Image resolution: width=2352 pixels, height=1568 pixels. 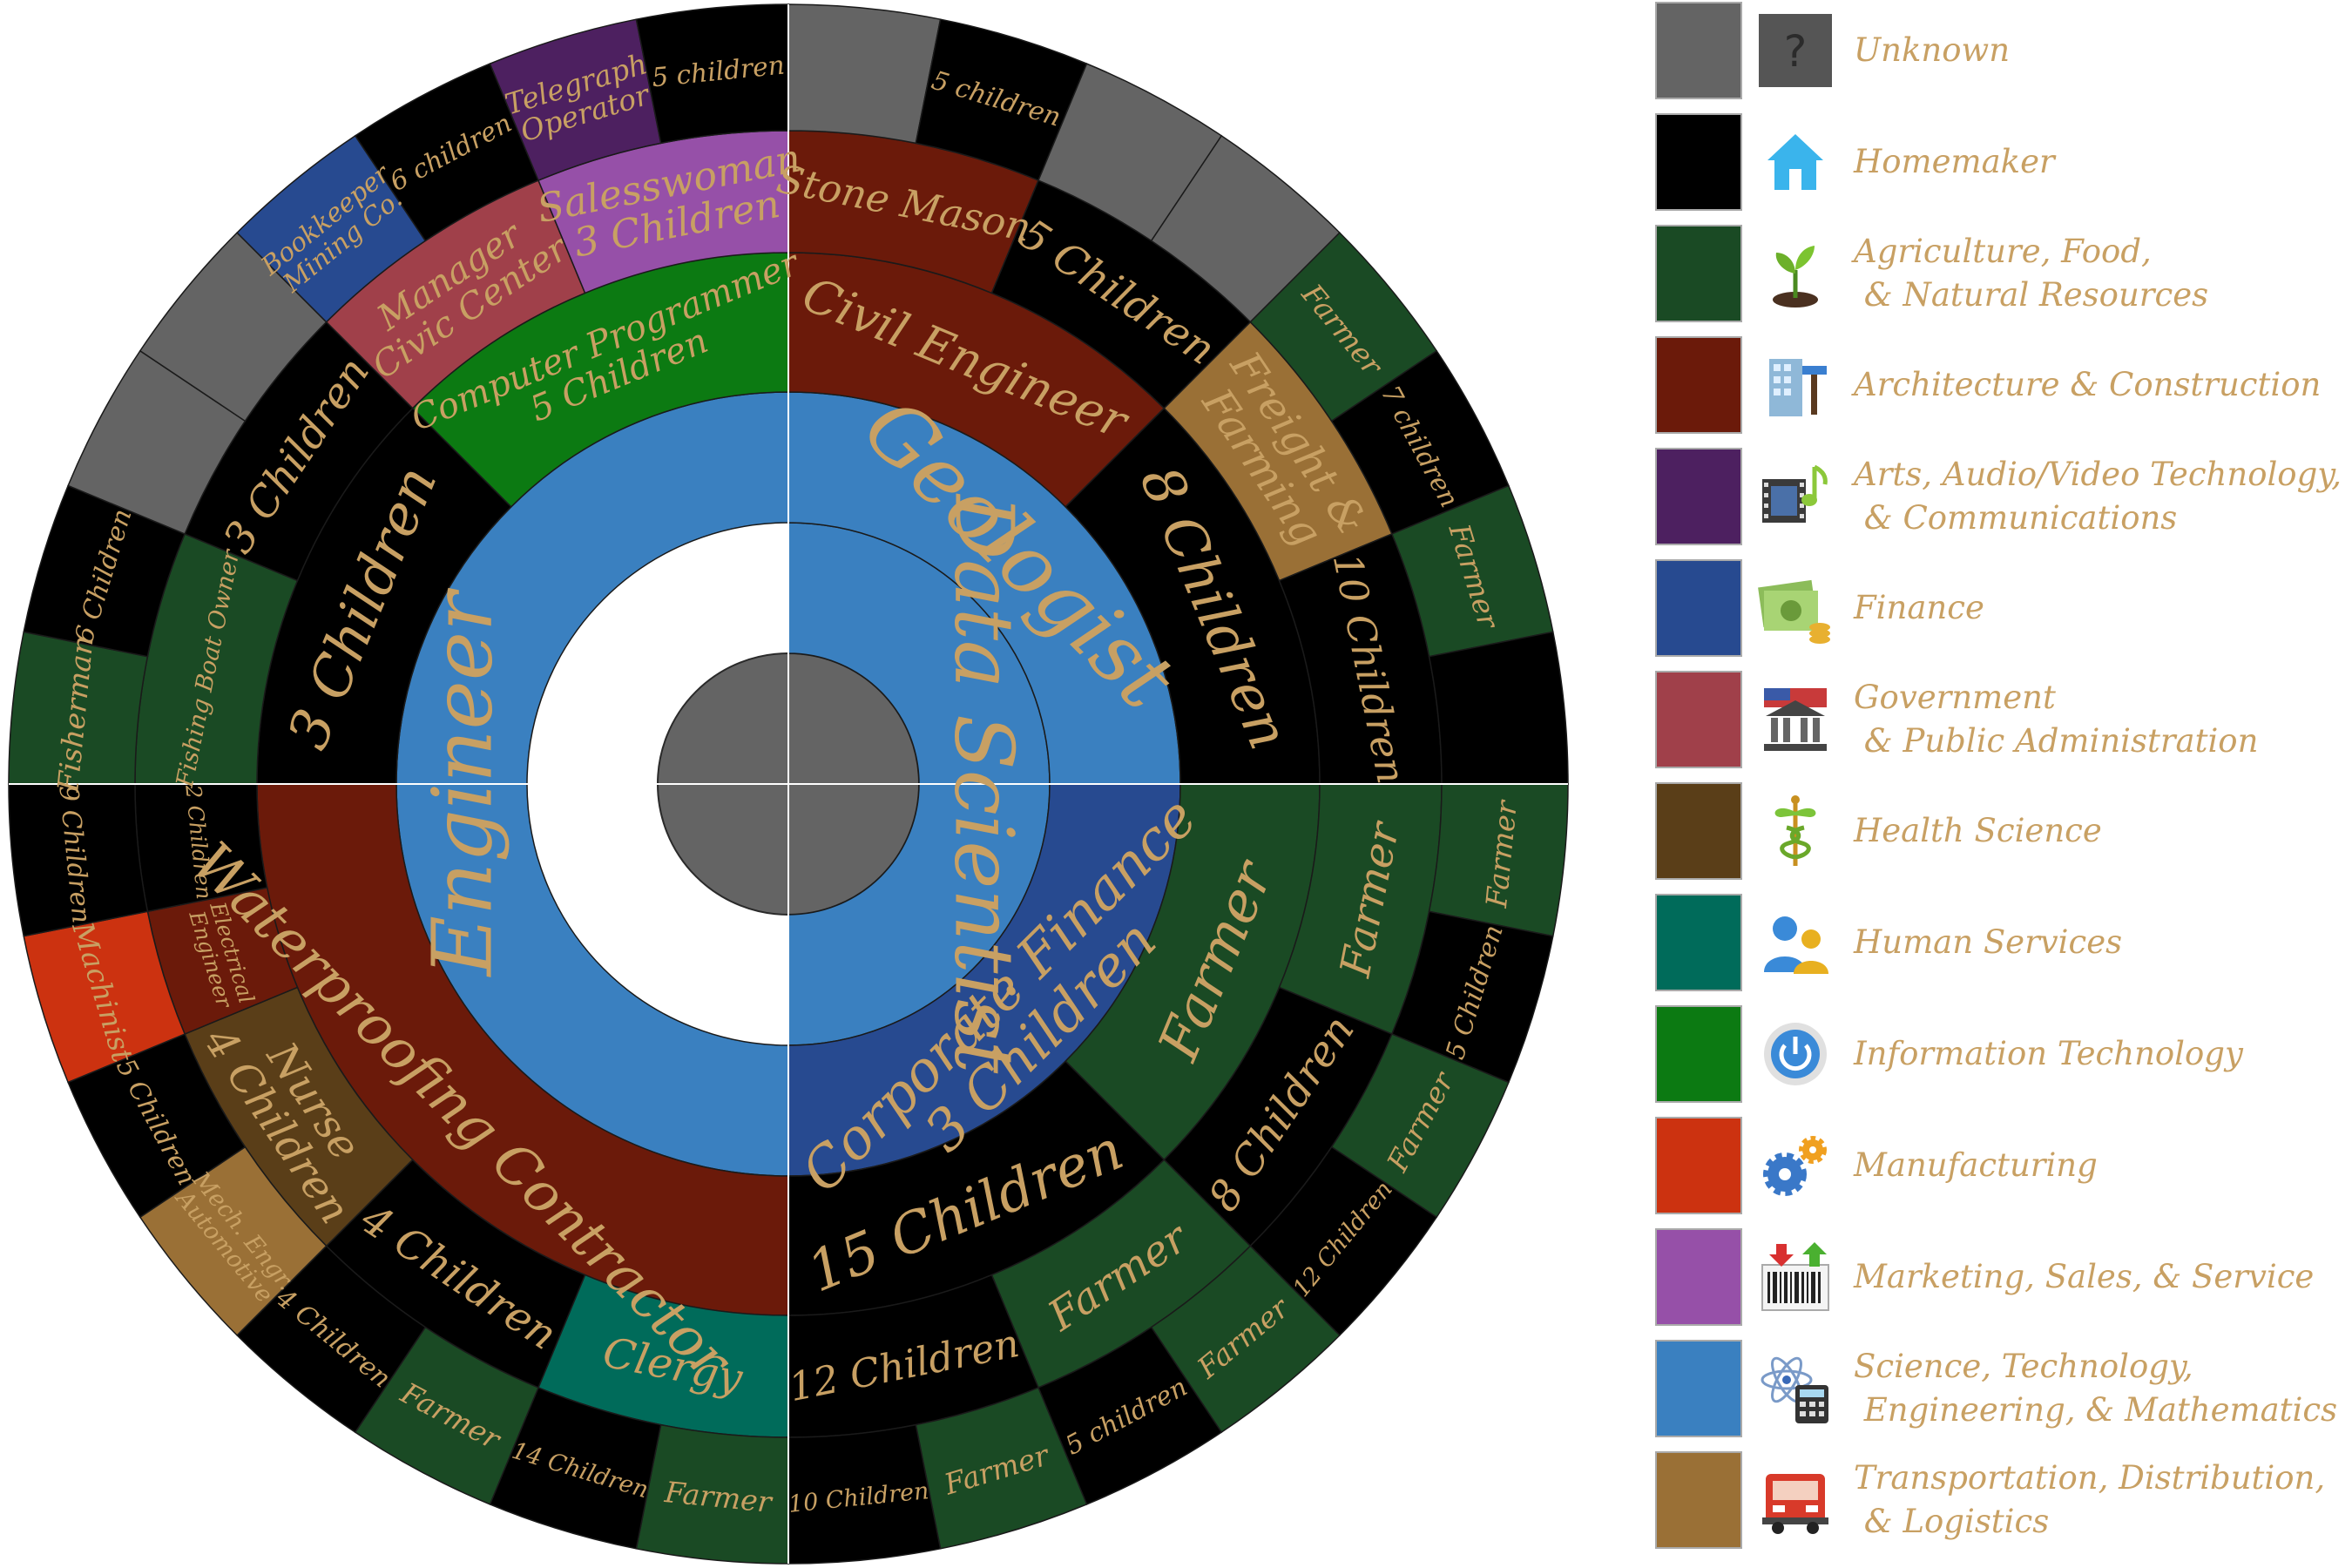 I want to click on legend-row-unknown: ? Unknown, so click(x=1999, y=50).